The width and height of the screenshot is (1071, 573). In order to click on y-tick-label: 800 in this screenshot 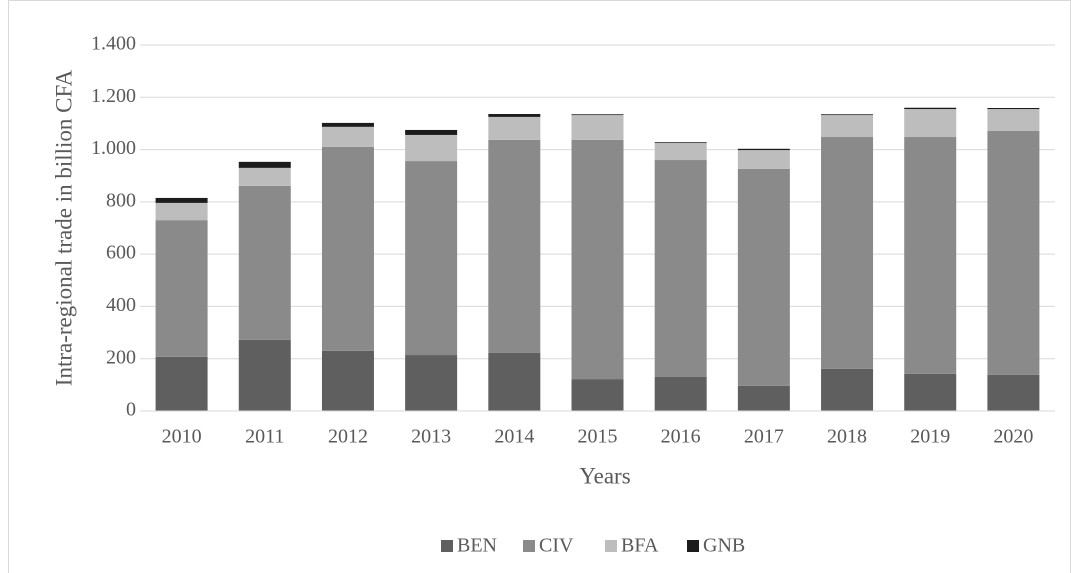, I will do `click(121, 200)`.